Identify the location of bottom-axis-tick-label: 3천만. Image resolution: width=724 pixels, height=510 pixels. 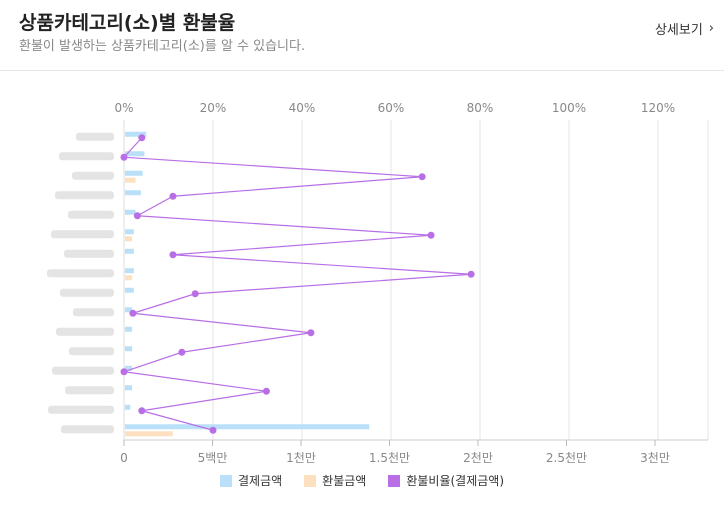
(655, 457).